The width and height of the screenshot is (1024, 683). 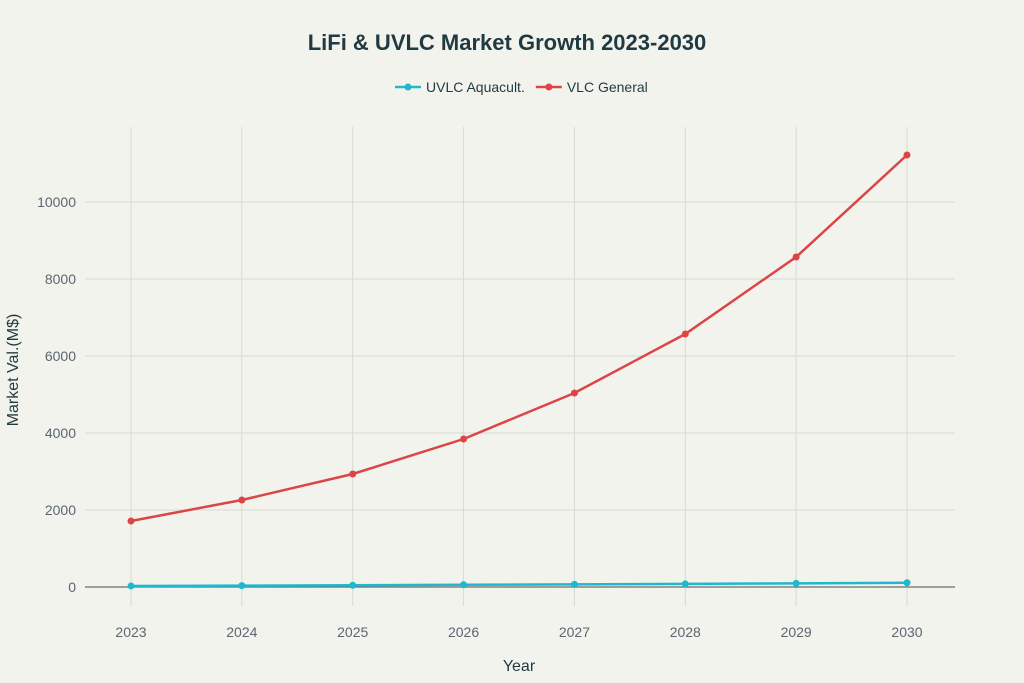 What do you see at coordinates (906, 632) in the screenshot?
I see `x-tick-label: 2030` at bounding box center [906, 632].